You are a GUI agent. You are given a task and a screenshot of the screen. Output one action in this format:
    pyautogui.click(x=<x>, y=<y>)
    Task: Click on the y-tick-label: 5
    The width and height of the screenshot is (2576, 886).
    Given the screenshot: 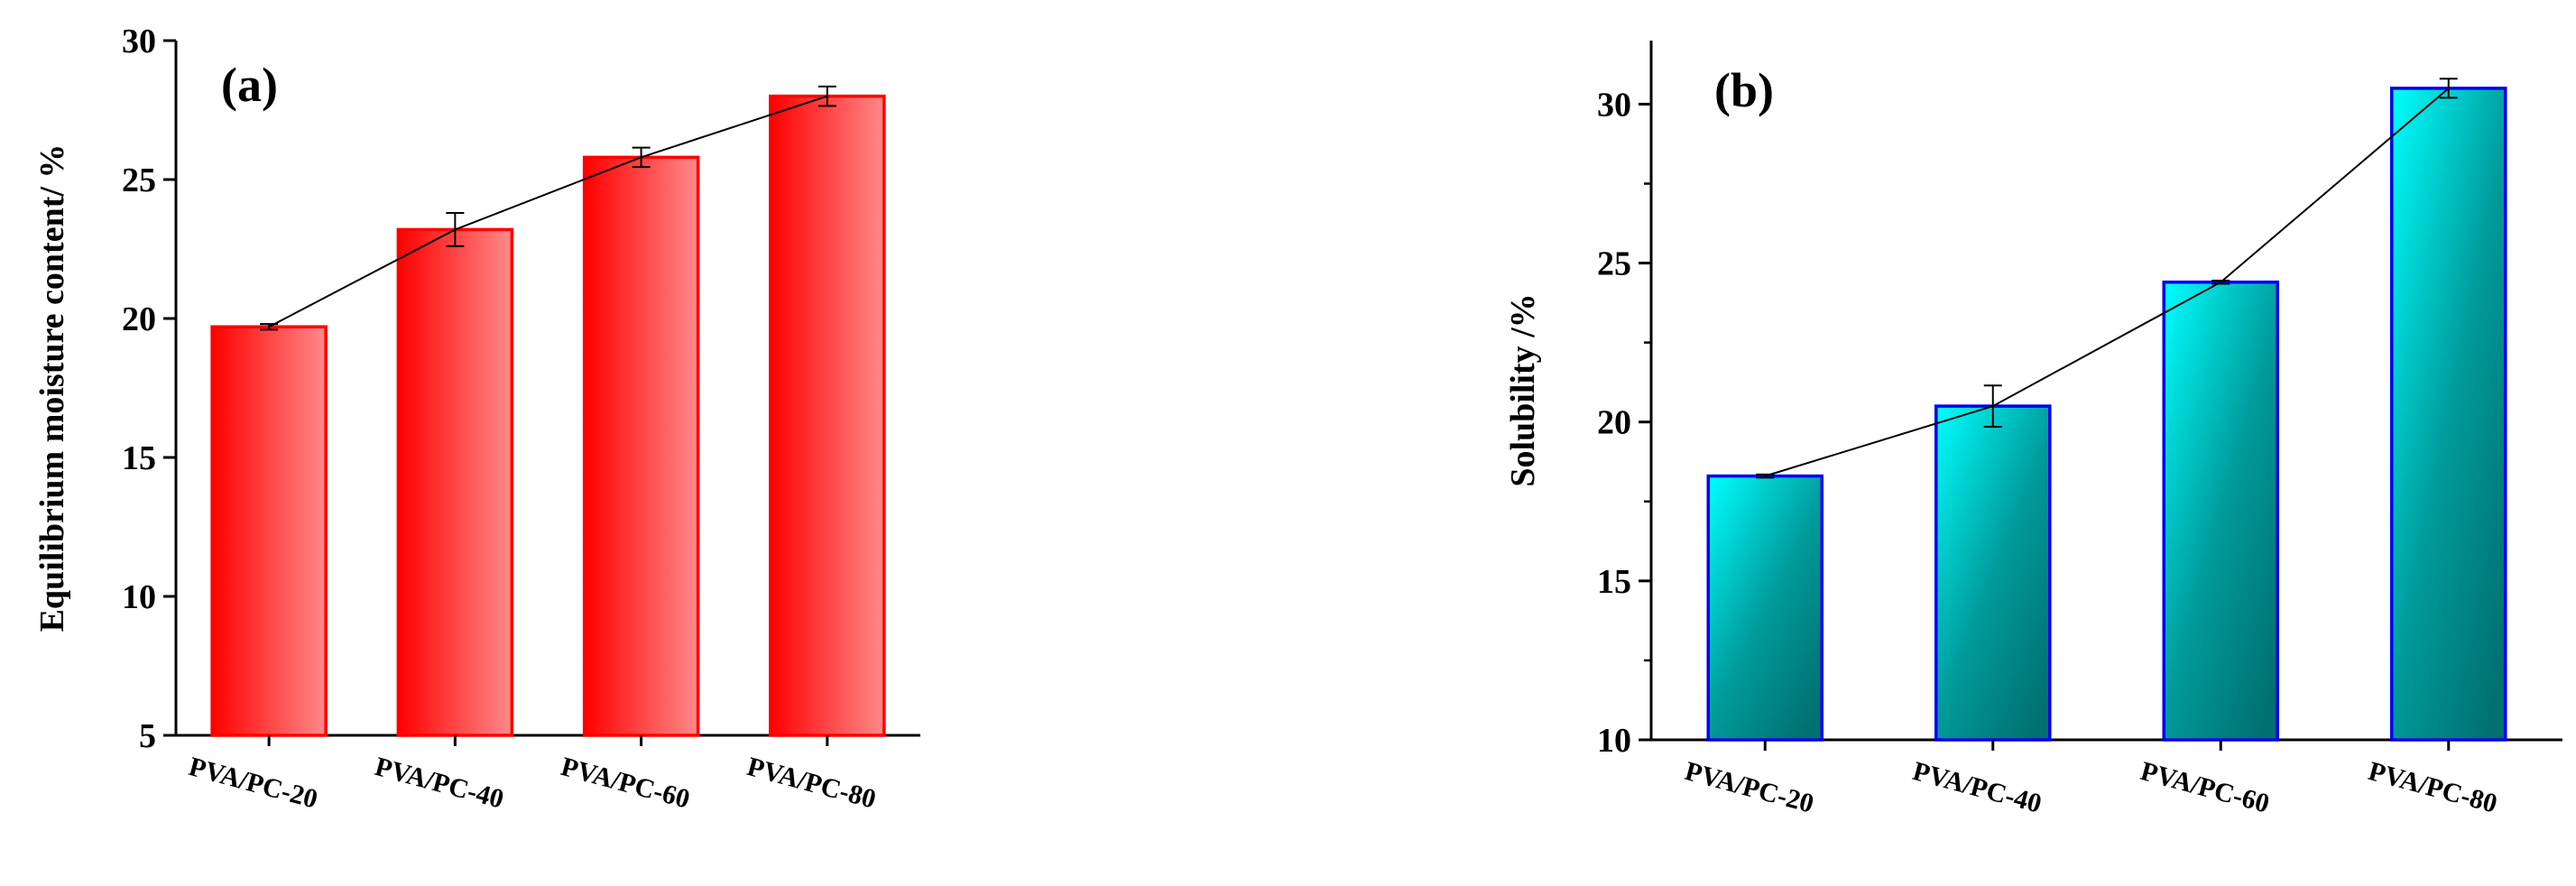 What is the action you would take?
    pyautogui.click(x=147, y=736)
    